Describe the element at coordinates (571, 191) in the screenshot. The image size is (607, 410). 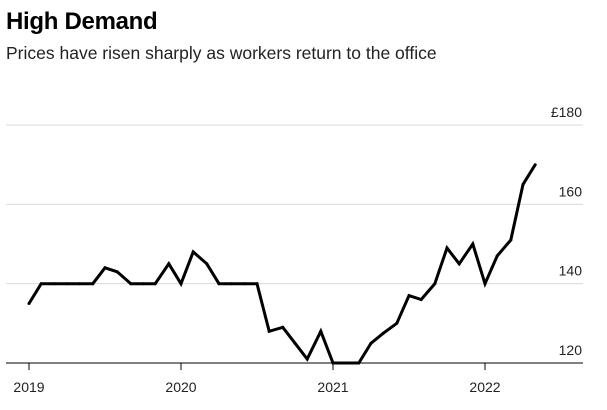
I see `y-tick-label-160: 160` at that location.